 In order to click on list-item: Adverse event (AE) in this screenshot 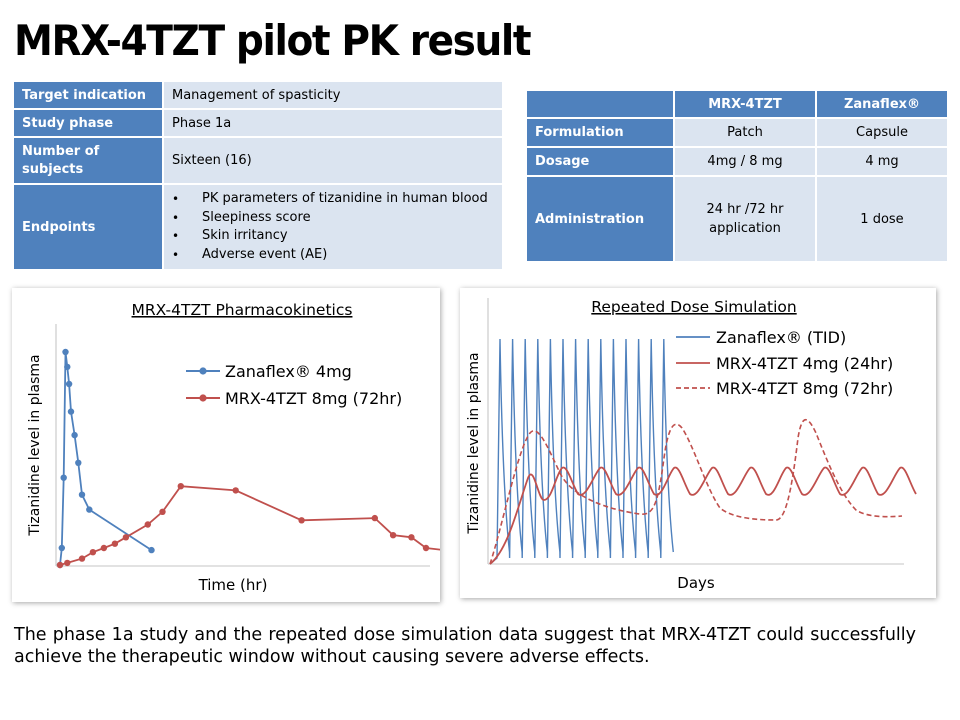, I will do `click(333, 255)`.